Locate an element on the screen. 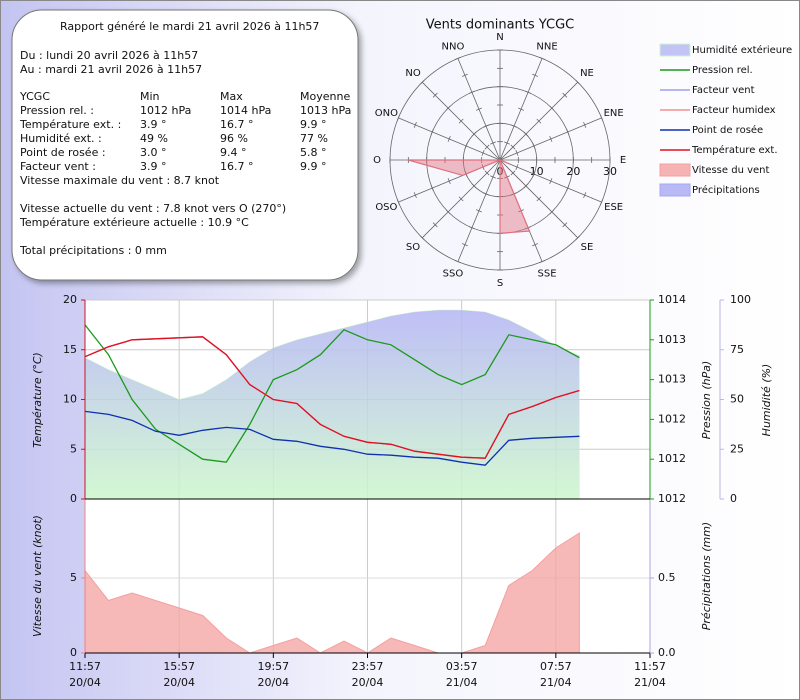 The image size is (800, 700). report-to: Au : mardi 21 avril 2026 à 11h57 is located at coordinates (111, 69).